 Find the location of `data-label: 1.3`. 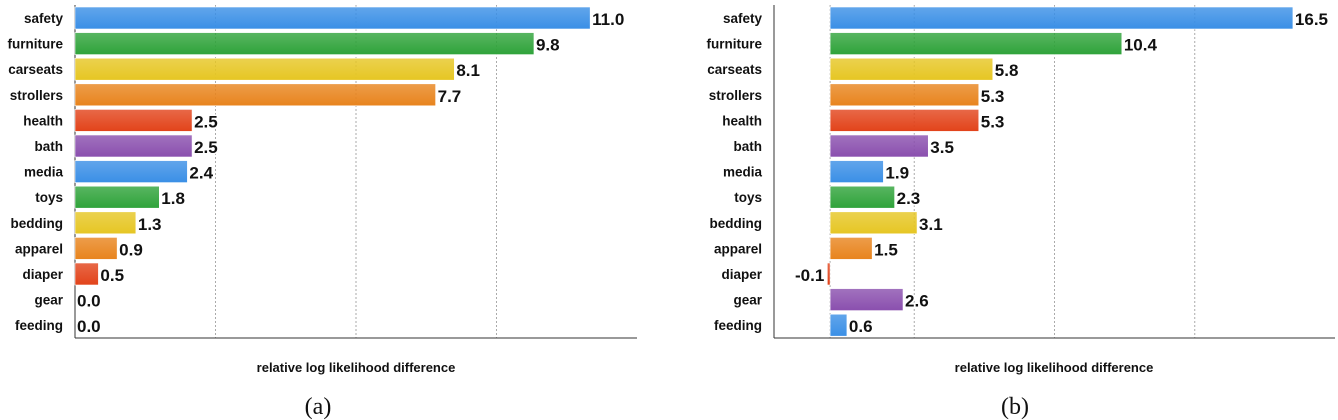

data-label: 1.3 is located at coordinates (150, 224).